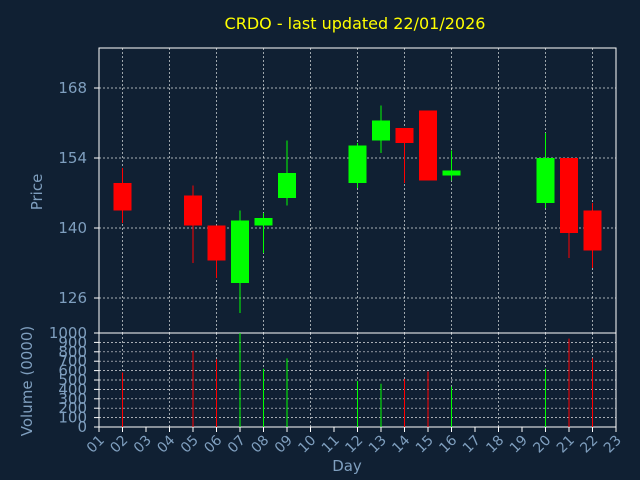 The image size is (640, 480). Describe the element at coordinates (72, 371) in the screenshot. I see `volume-tick-label: 600` at that location.